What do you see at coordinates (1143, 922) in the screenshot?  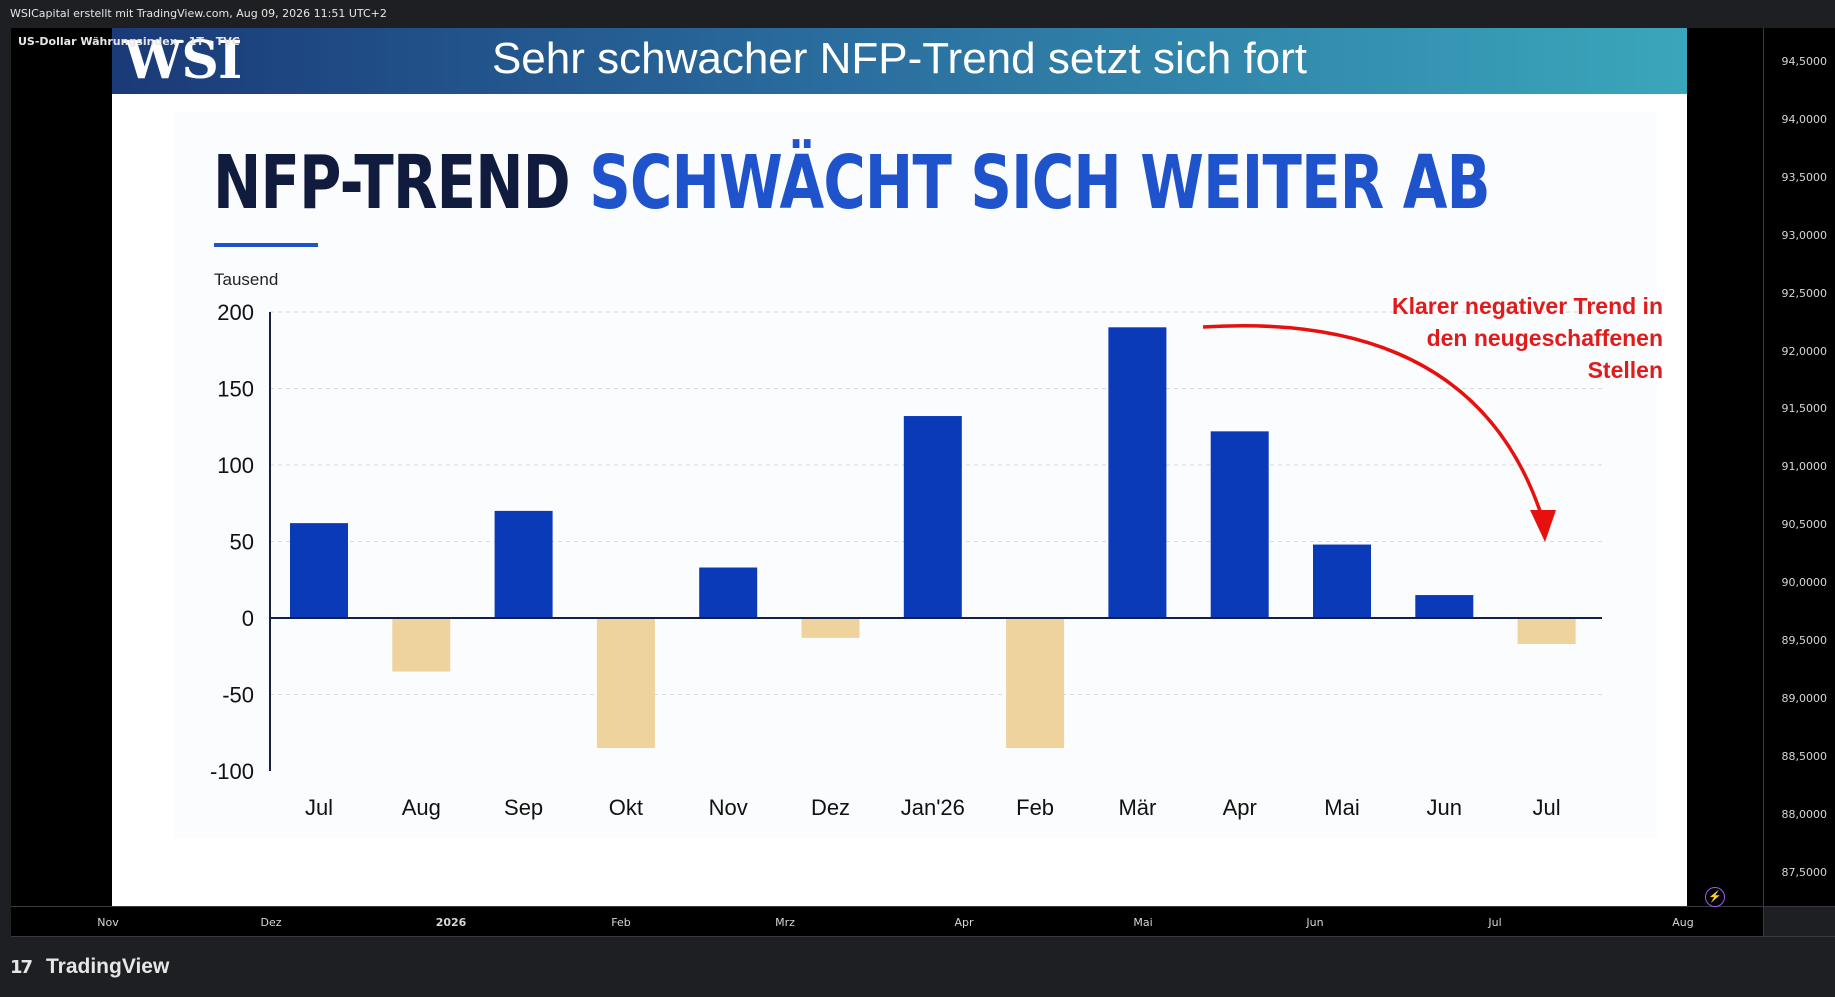 I see `time-label: Mai` at bounding box center [1143, 922].